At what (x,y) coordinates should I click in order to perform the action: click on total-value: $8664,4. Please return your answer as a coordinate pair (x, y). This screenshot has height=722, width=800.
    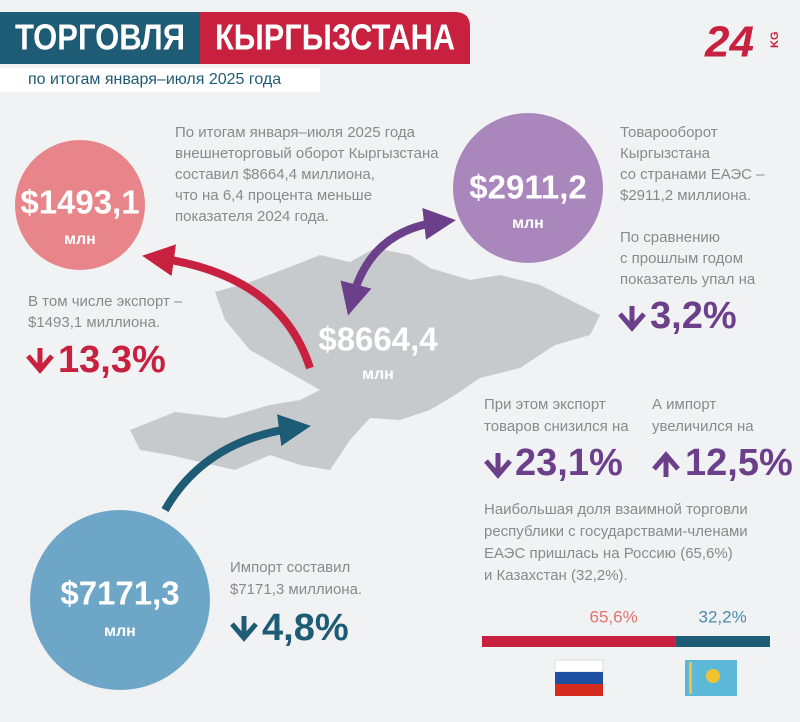
    Looking at the image, I should click on (378, 339).